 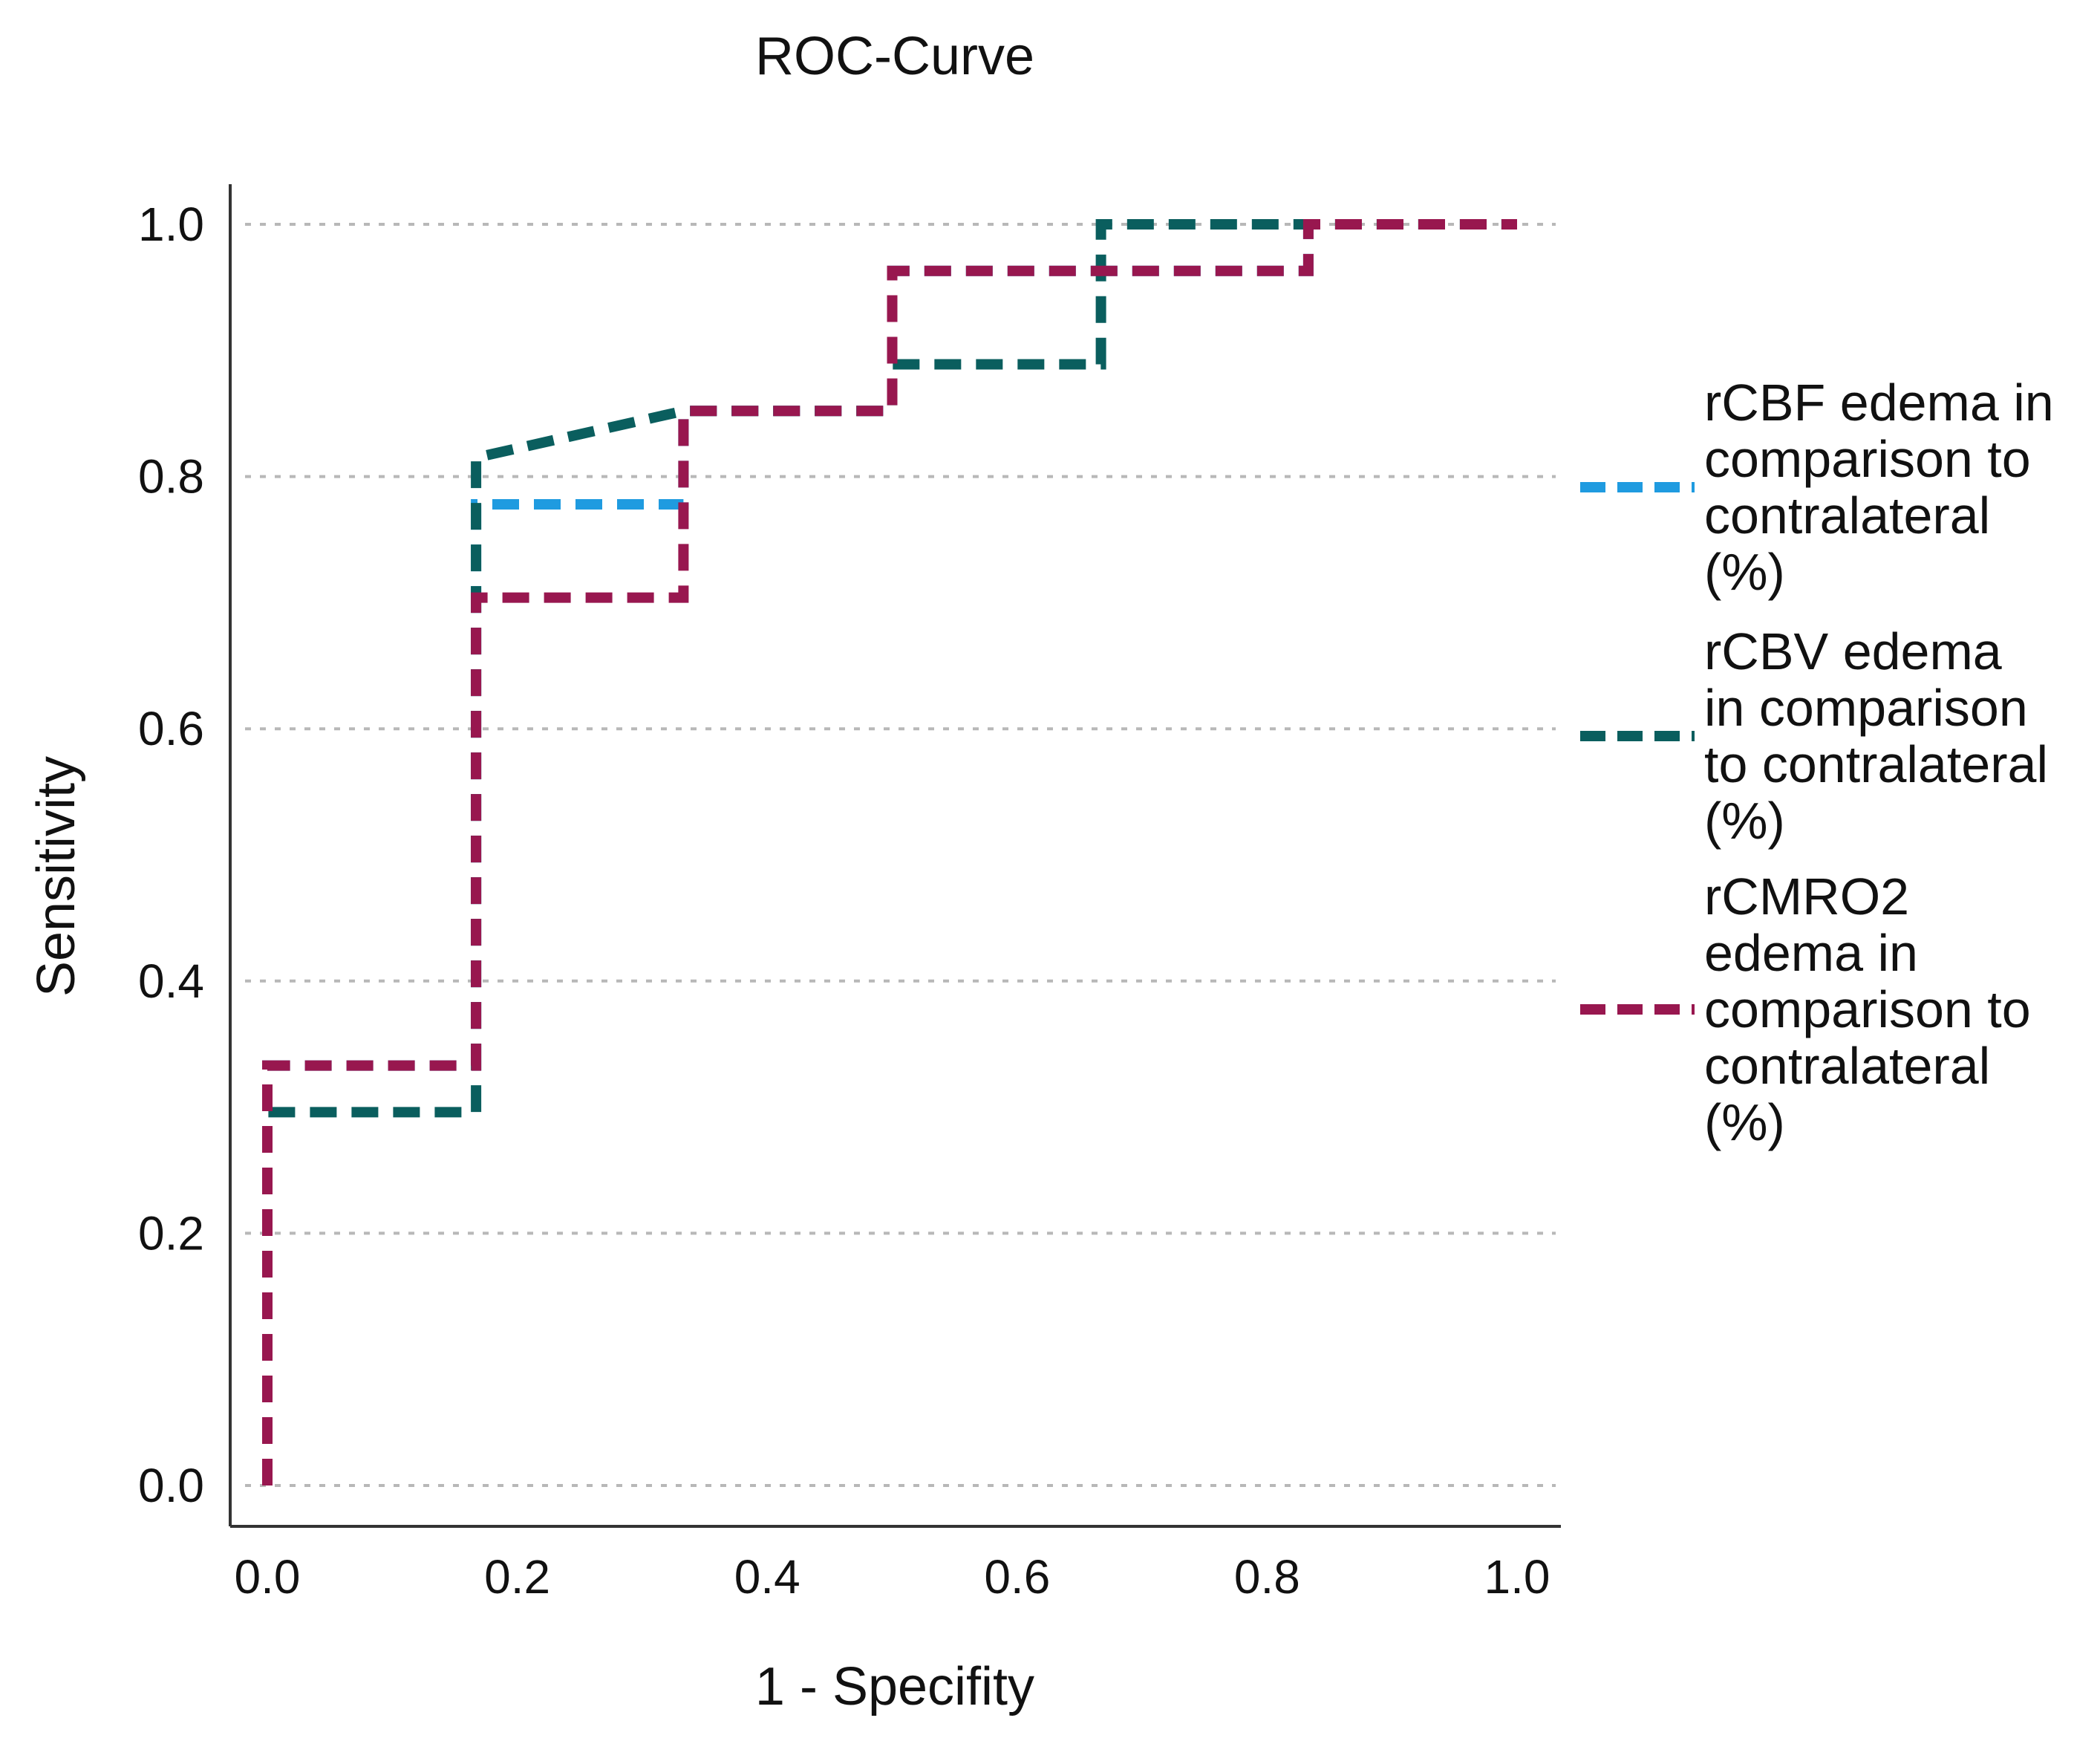 I want to click on y-axis-label: Sensitivity, so click(x=57, y=877).